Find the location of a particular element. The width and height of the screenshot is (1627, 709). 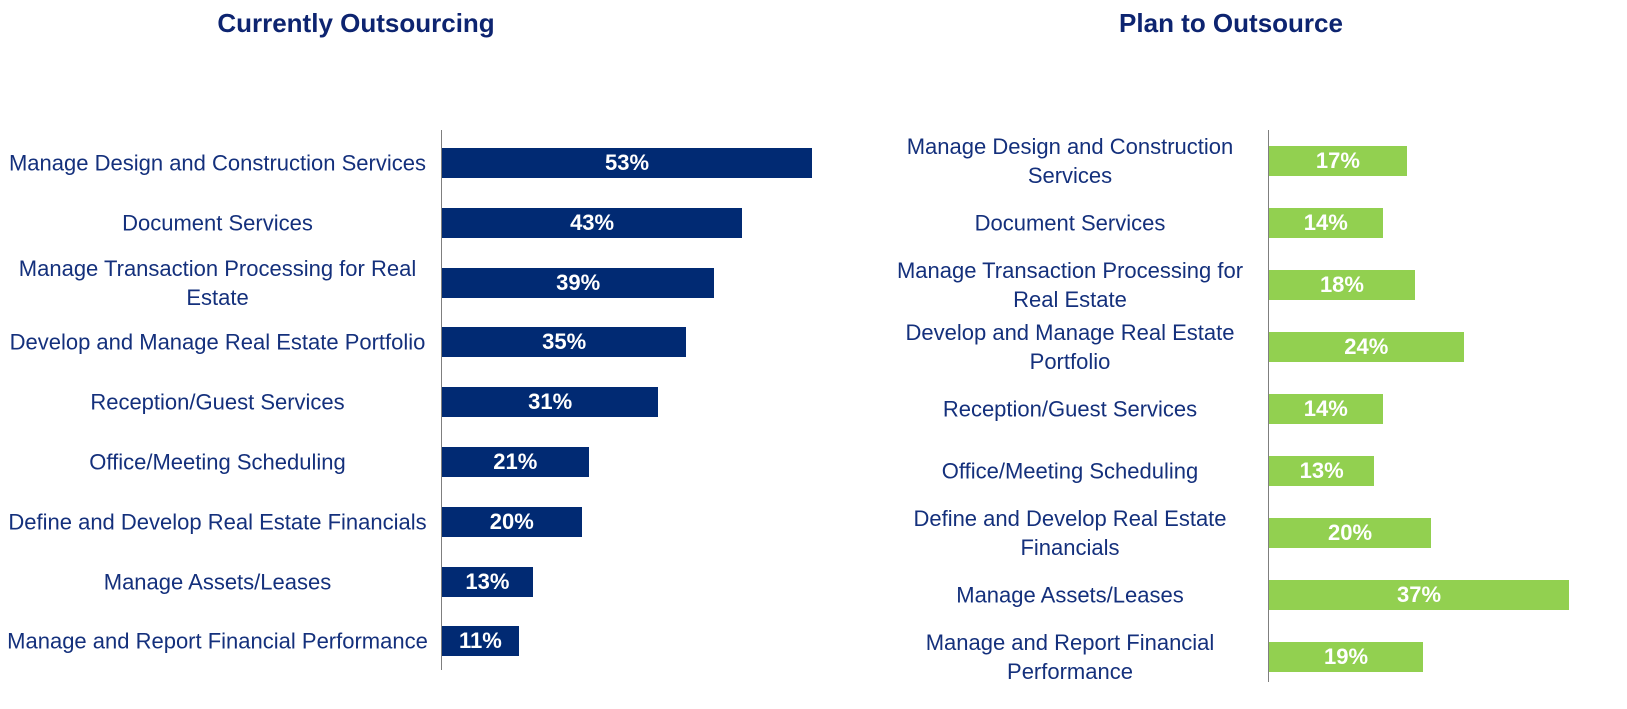

value-label: 21% is located at coordinates (515, 461).